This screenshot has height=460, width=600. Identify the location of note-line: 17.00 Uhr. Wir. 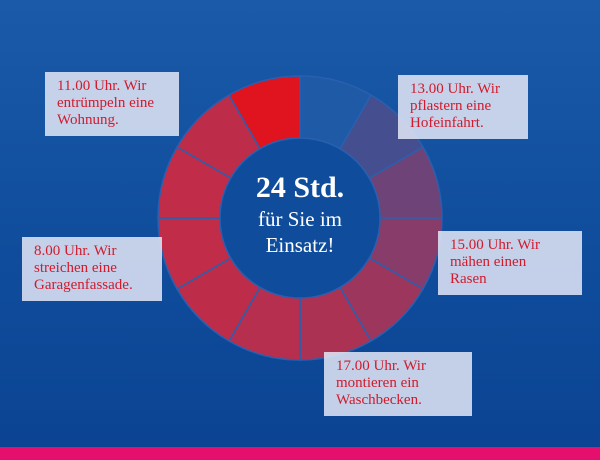
(381, 366).